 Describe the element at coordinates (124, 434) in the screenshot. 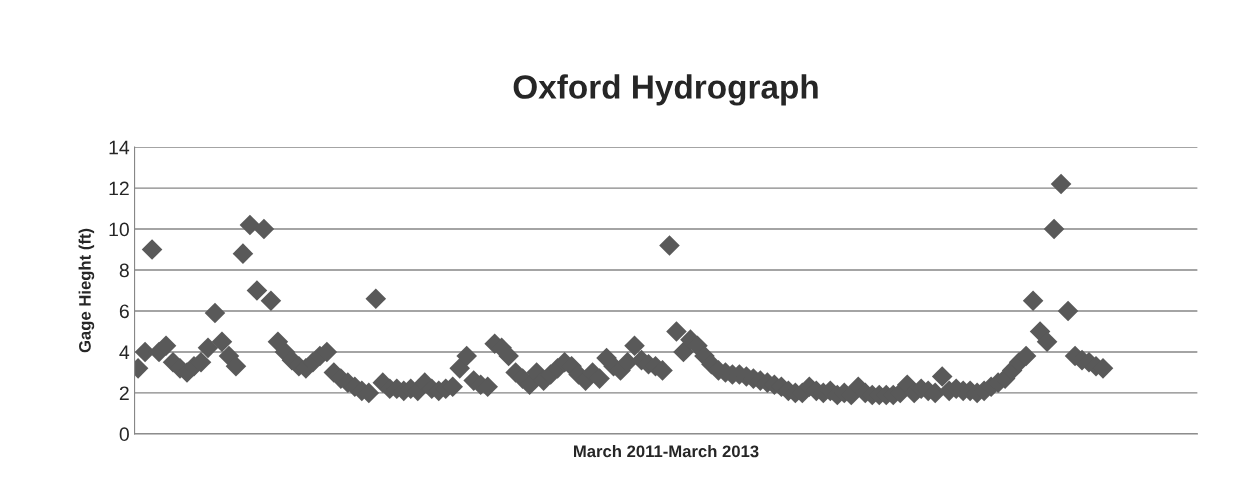

I see `y-tick-label: 0` at that location.